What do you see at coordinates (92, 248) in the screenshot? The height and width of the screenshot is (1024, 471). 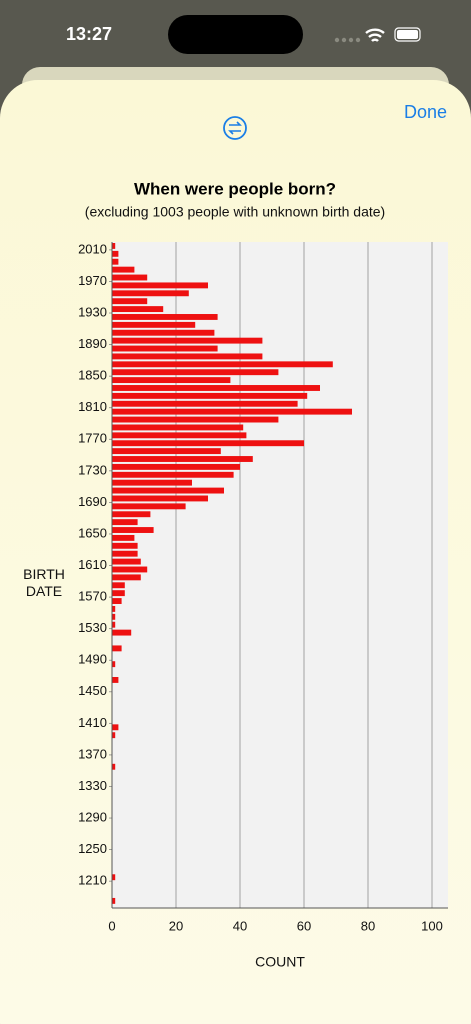 I see `y-tick-label: 2010` at bounding box center [92, 248].